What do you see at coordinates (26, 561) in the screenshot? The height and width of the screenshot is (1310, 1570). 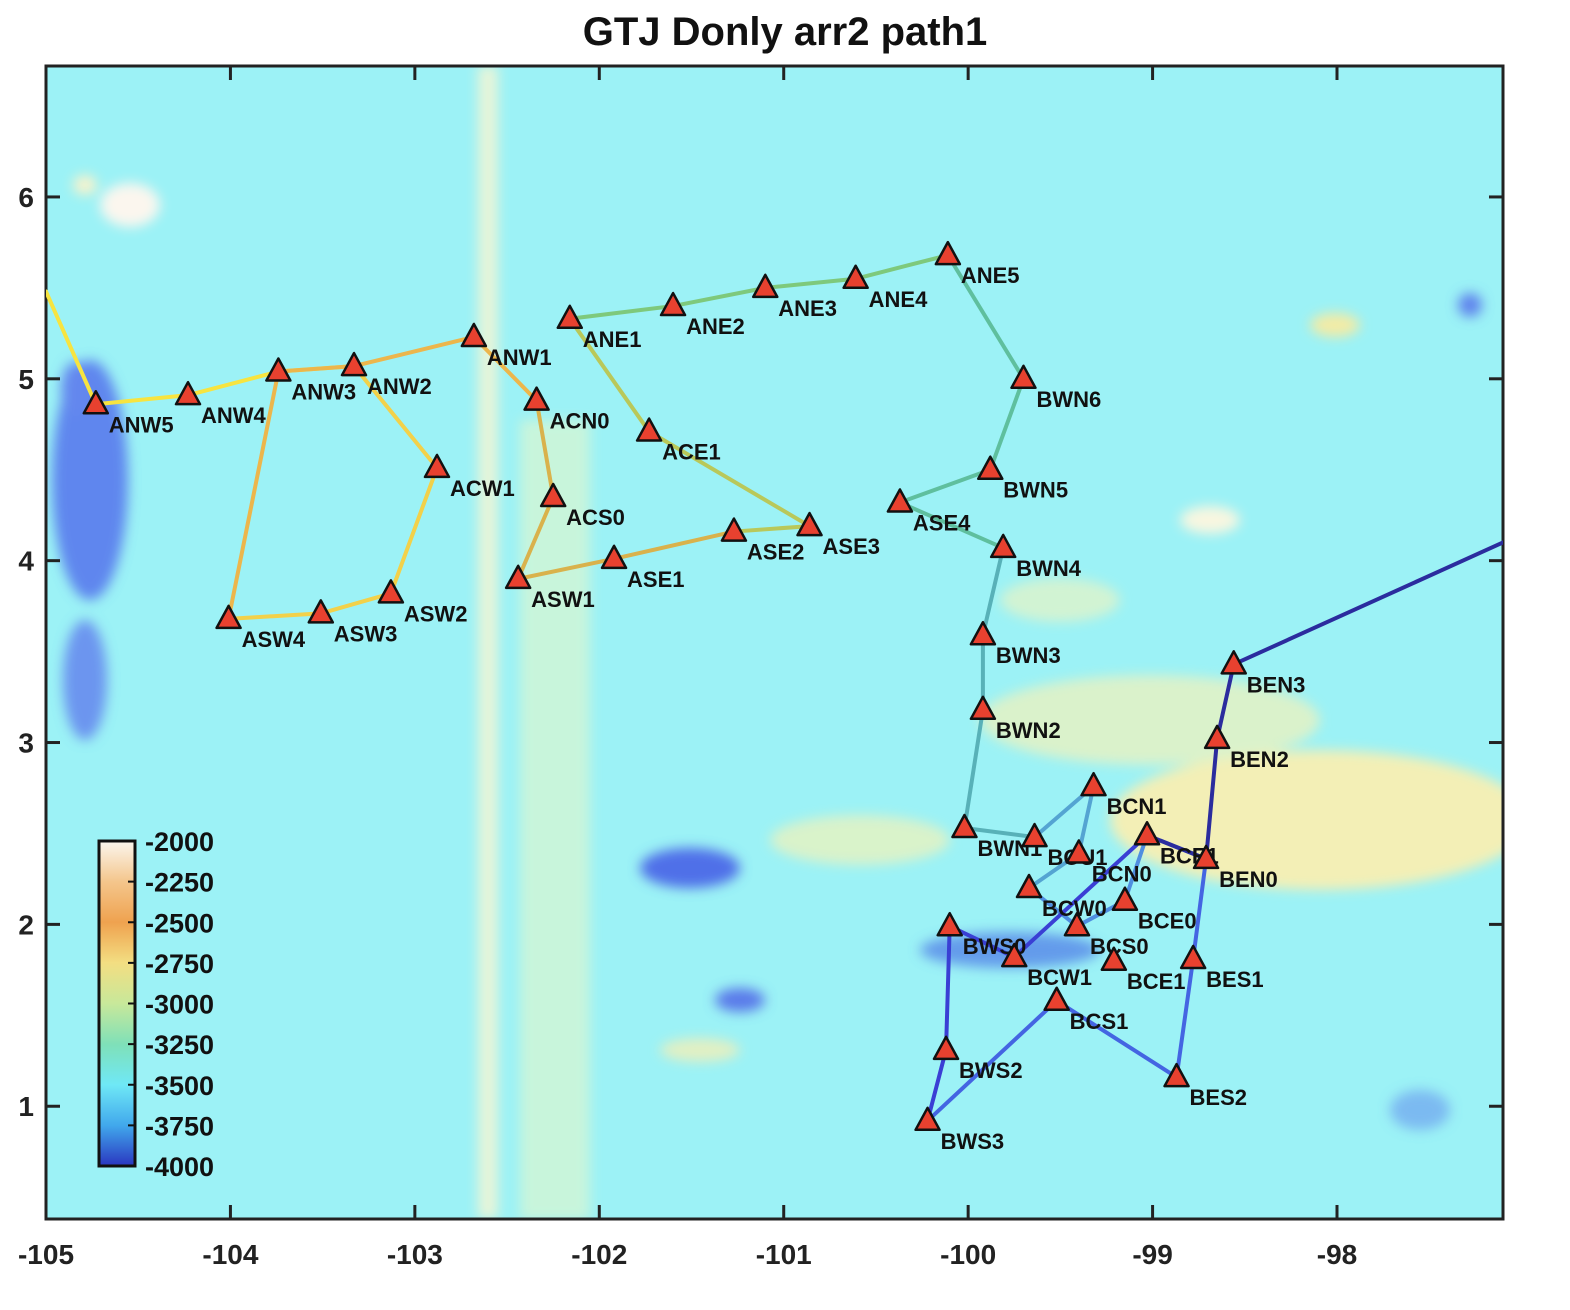 I see `y-tick-label: 4` at bounding box center [26, 561].